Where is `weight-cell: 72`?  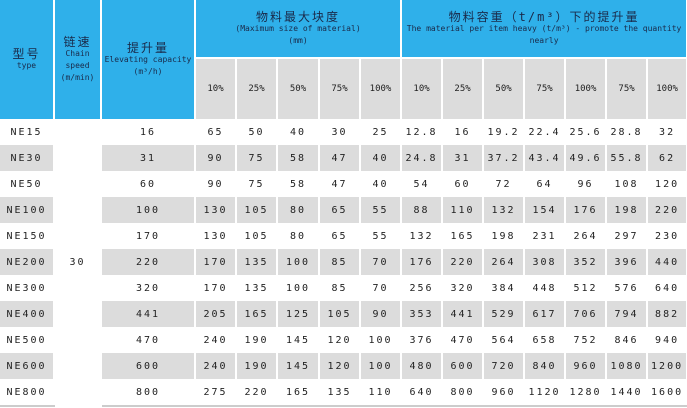
weight-cell: 72 is located at coordinates (504, 184).